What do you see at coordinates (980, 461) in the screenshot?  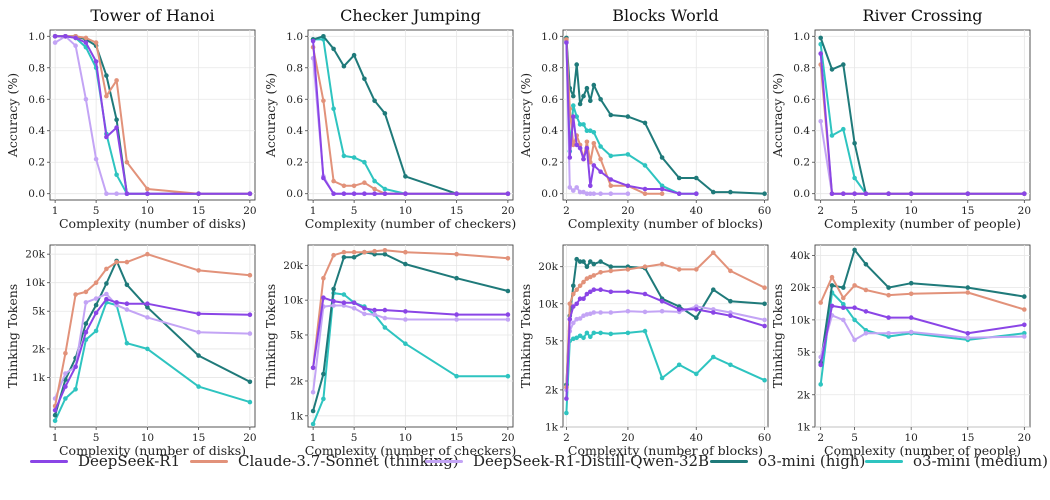 I see `legend-label: o3-mini (medium)` at bounding box center [980, 461].